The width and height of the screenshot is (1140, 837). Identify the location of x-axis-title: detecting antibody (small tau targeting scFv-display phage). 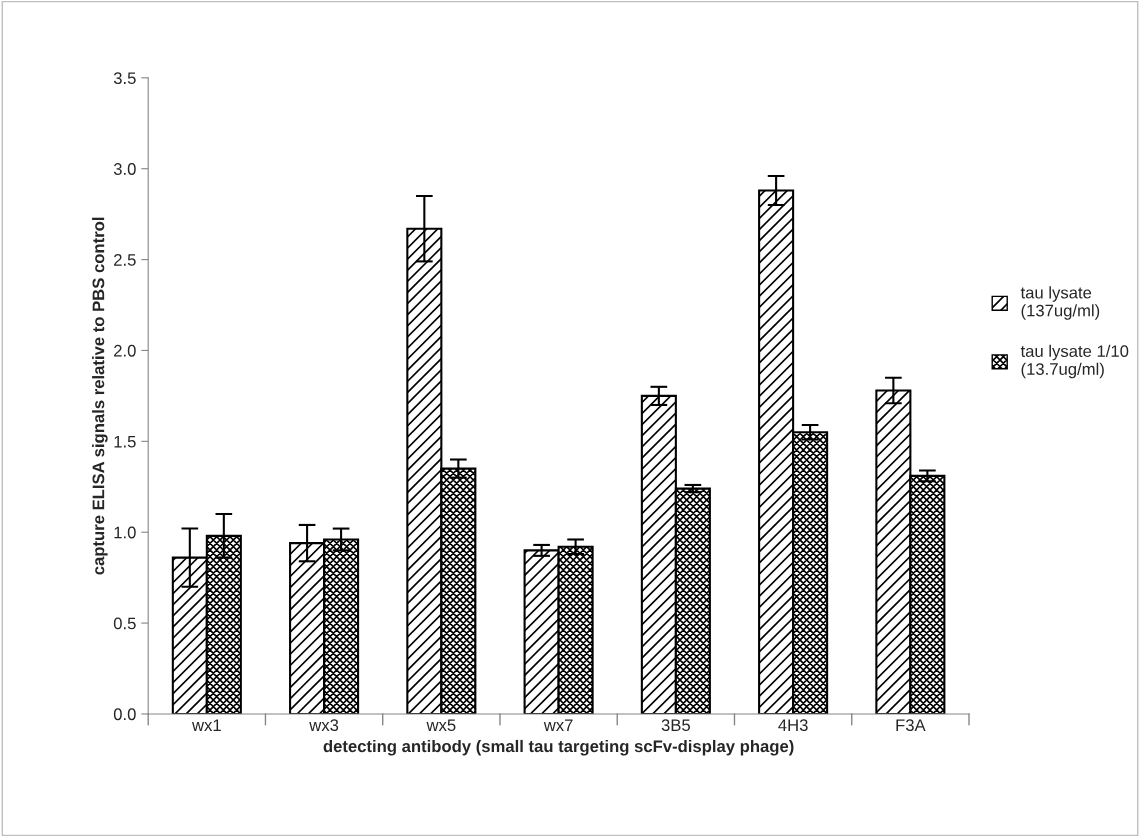
(558, 747).